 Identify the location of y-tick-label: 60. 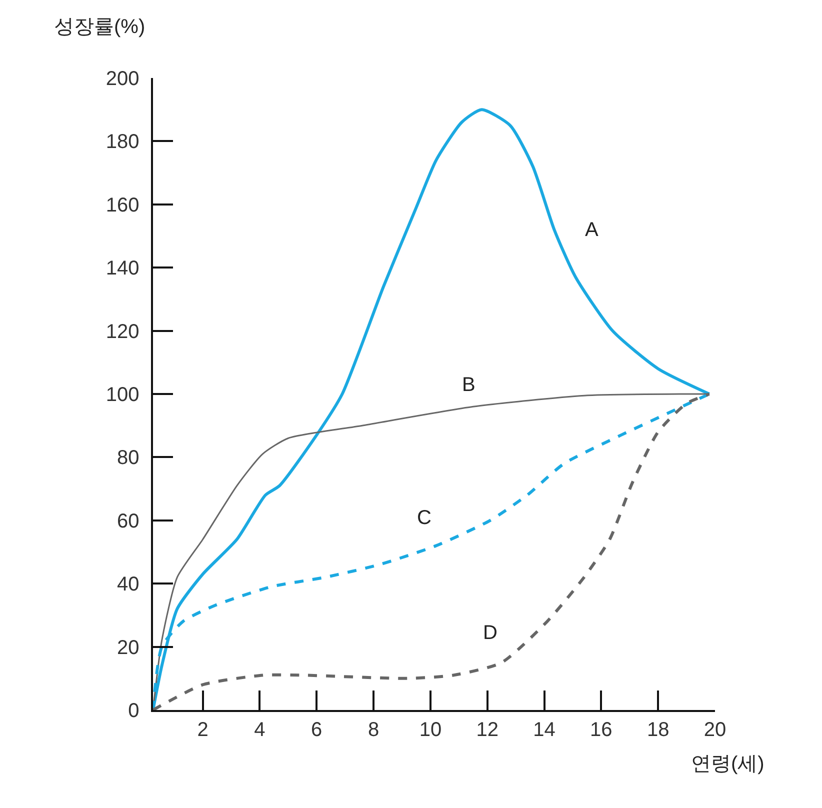
(128, 521).